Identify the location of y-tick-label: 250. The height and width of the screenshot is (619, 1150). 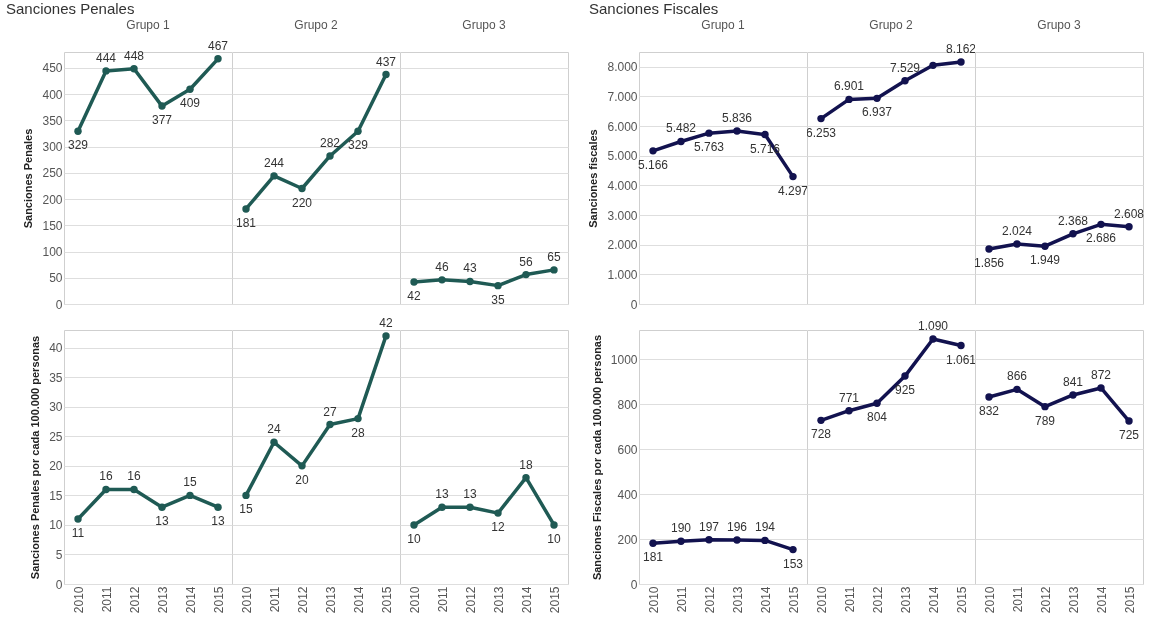
(52, 173).